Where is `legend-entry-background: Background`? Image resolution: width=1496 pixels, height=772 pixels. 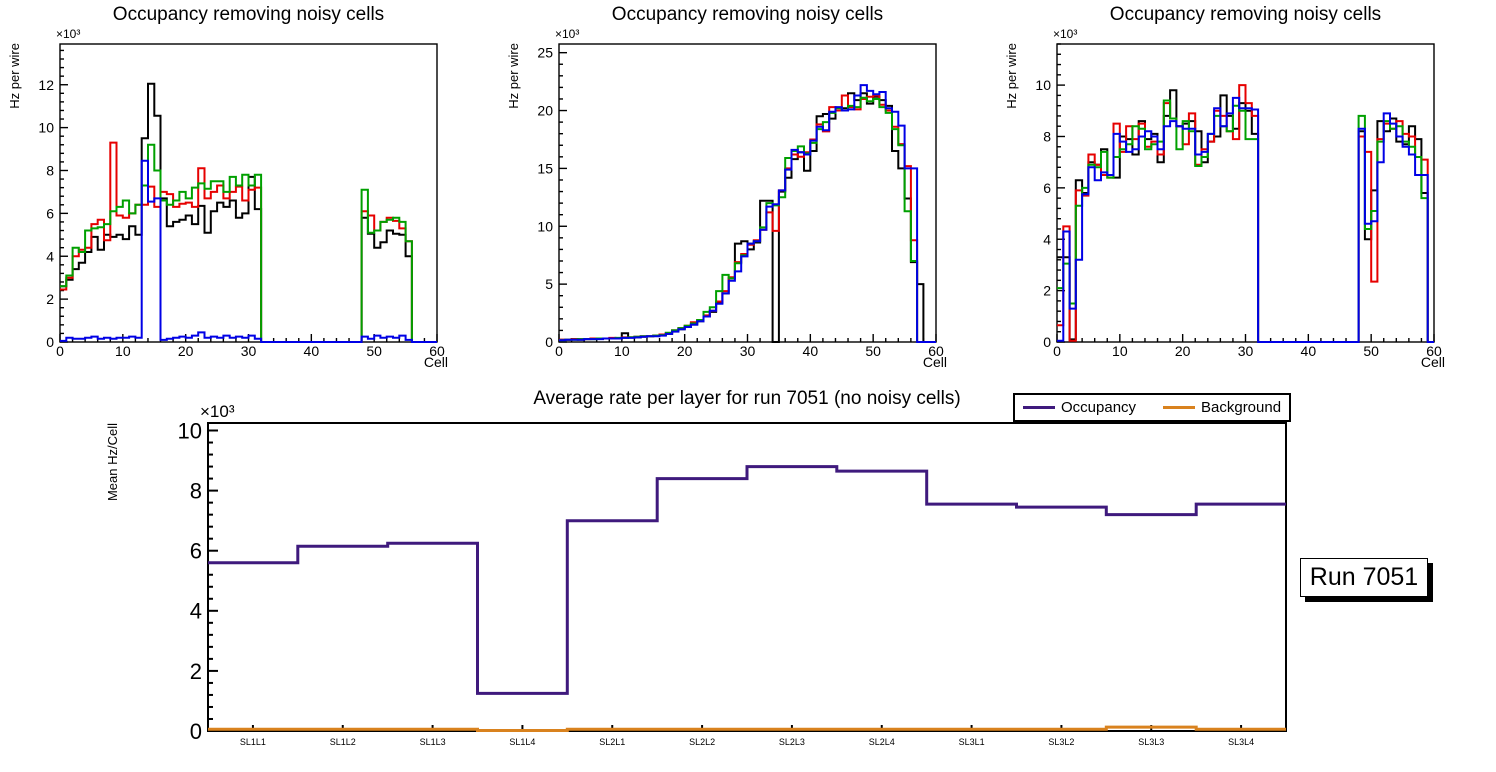
legend-entry-background: Background is located at coordinates (1222, 407).